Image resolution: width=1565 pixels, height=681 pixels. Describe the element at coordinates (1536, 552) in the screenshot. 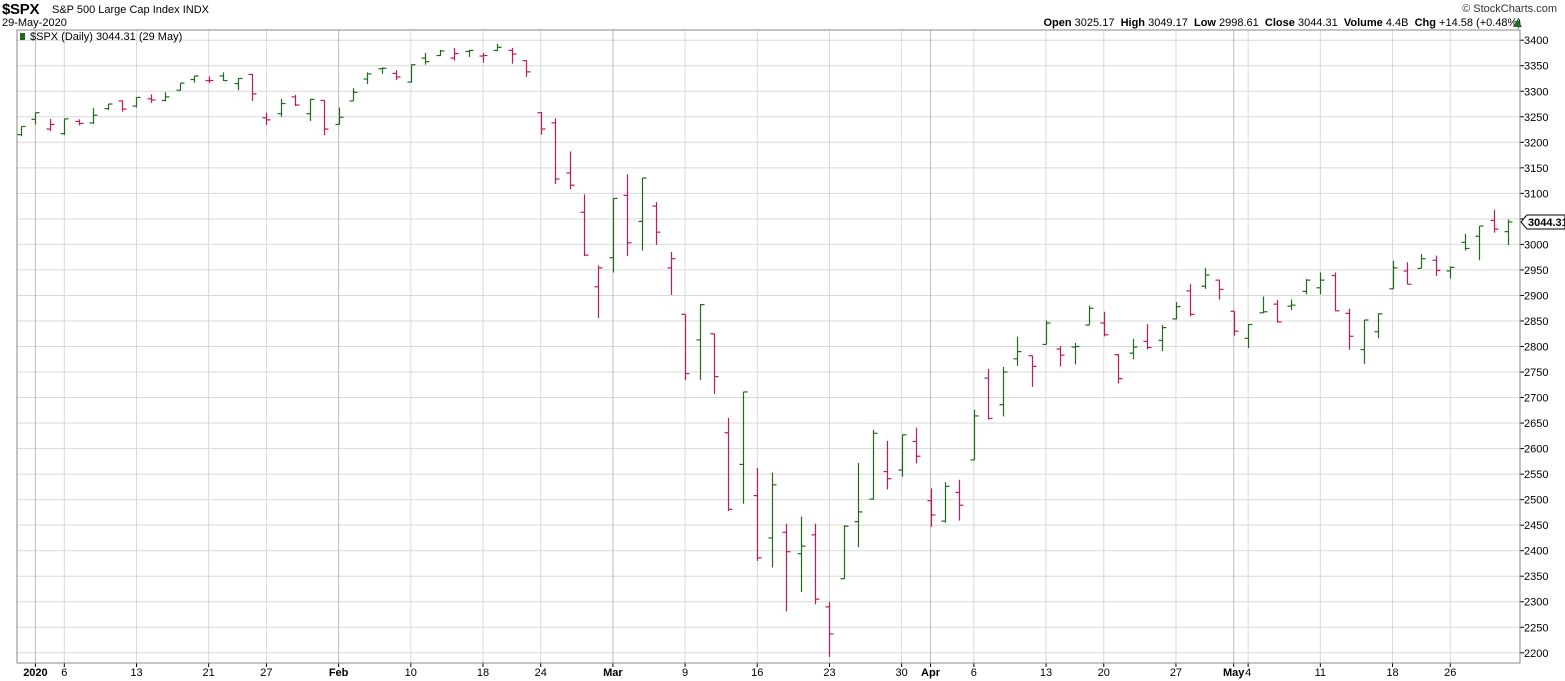

I see `y-tick-label: 2400` at that location.